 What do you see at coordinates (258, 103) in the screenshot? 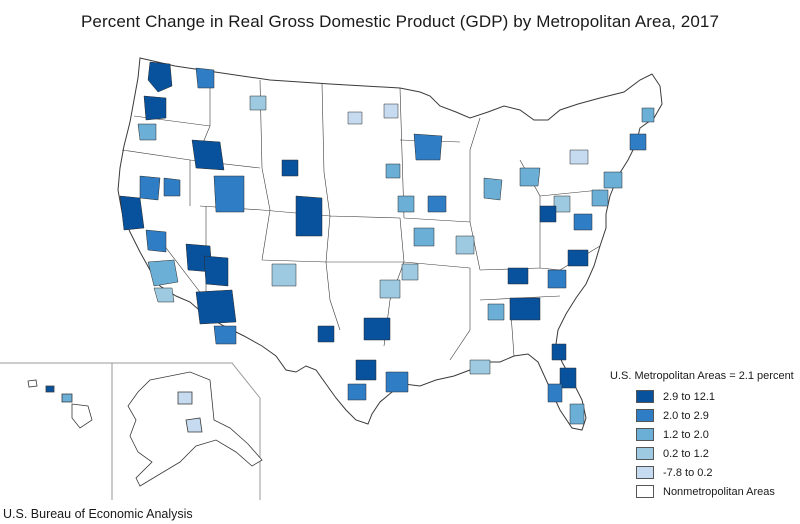
I see `metro-billings` at bounding box center [258, 103].